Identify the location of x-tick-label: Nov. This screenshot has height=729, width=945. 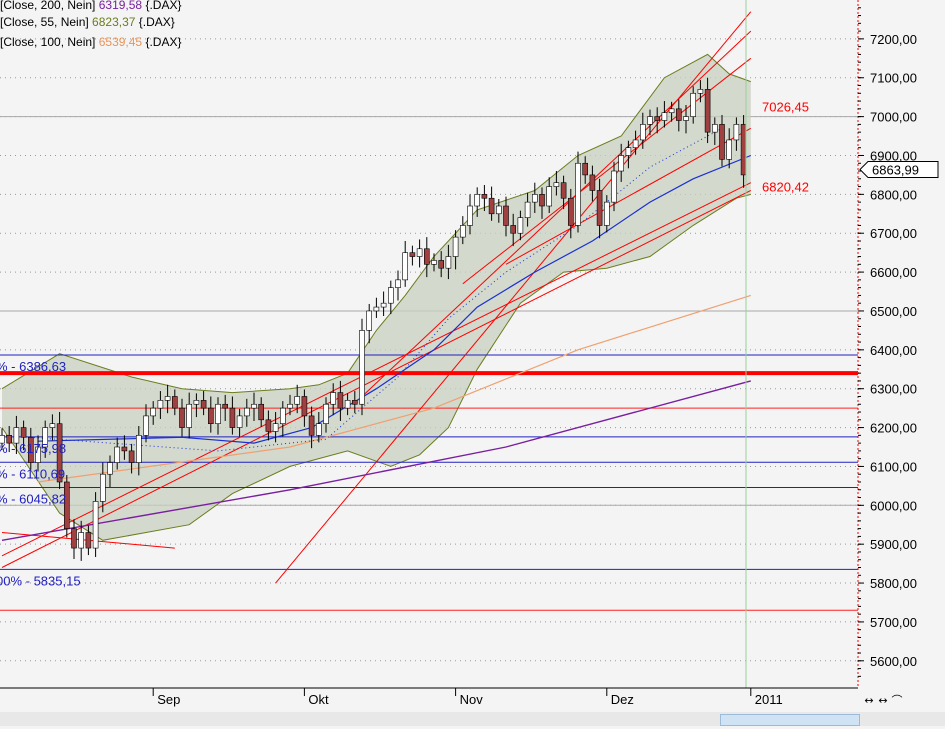
(472, 699).